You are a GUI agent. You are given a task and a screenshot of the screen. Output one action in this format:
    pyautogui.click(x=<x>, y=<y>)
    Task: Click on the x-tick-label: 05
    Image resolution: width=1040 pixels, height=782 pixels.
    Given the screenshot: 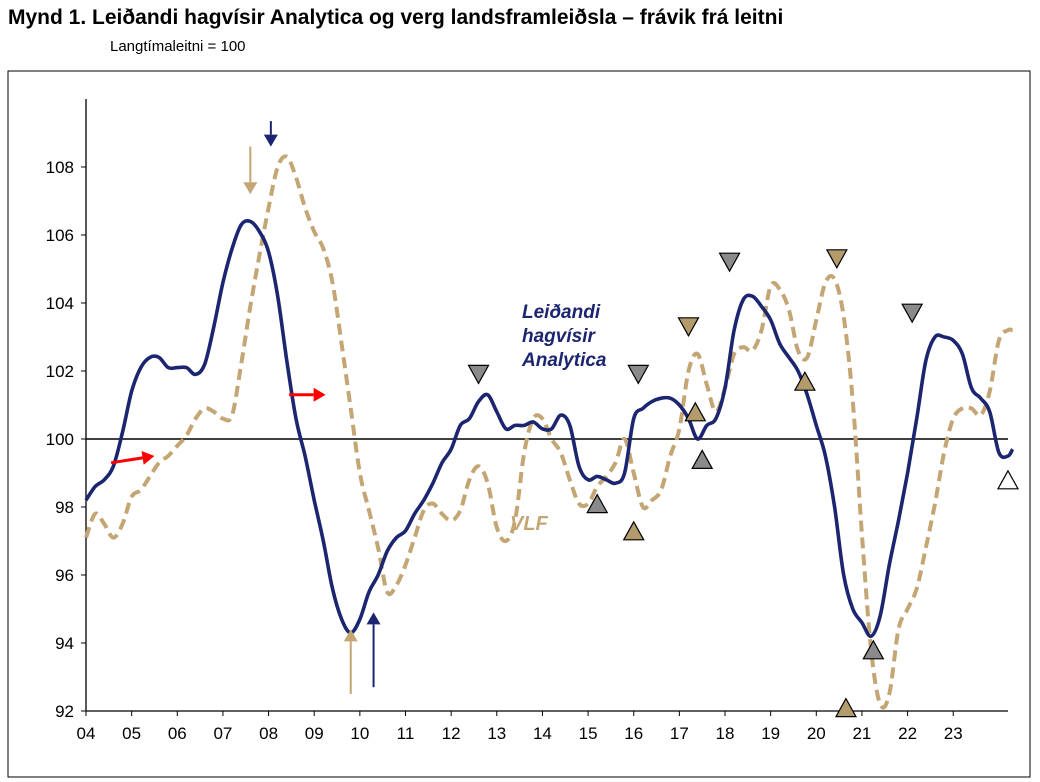 What is the action you would take?
    pyautogui.click(x=131, y=733)
    